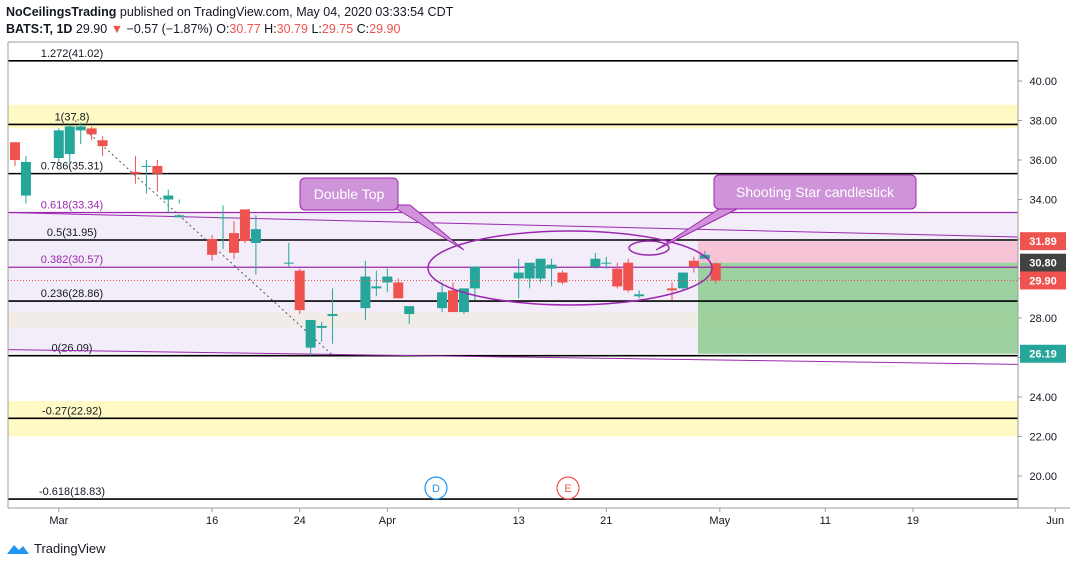  What do you see at coordinates (1043, 201) in the screenshot?
I see `price-tick-label: 34.00` at bounding box center [1043, 201].